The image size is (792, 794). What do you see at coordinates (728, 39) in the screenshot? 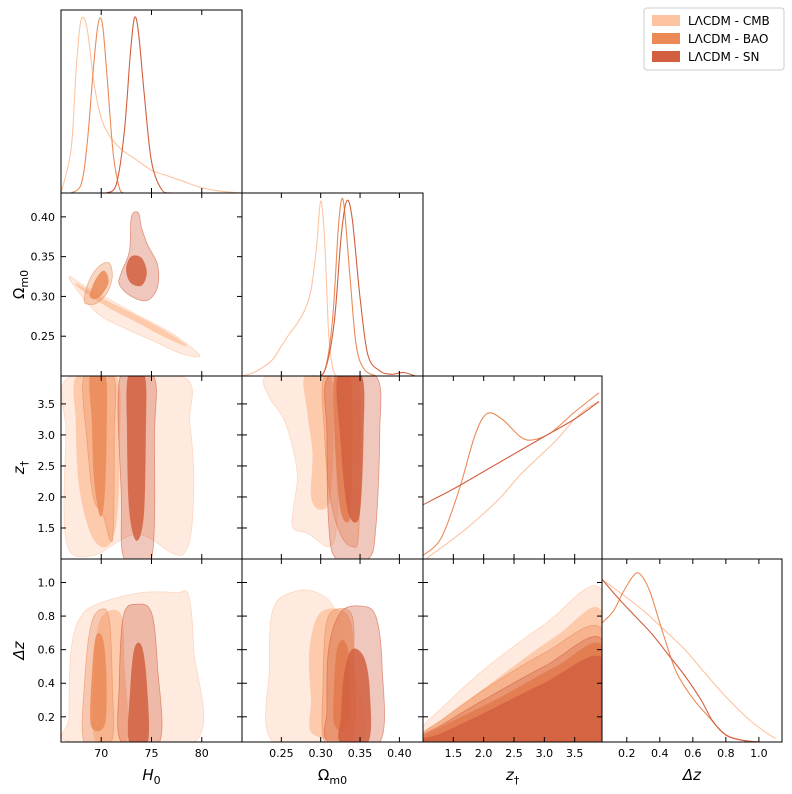
I see `legend-label: LΛCDM - BAO` at bounding box center [728, 39].